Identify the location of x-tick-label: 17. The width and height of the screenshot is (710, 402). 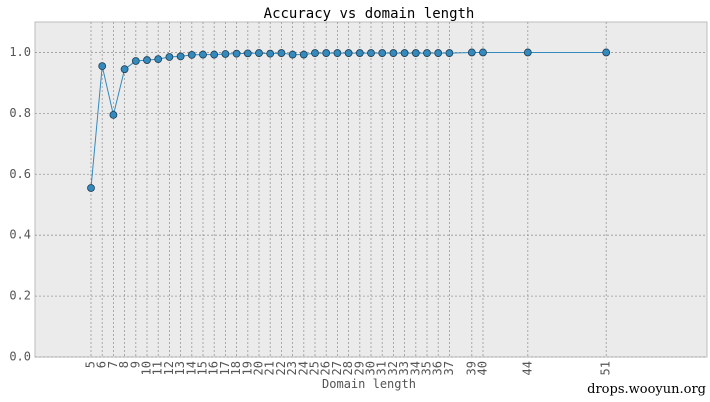
(225, 368).